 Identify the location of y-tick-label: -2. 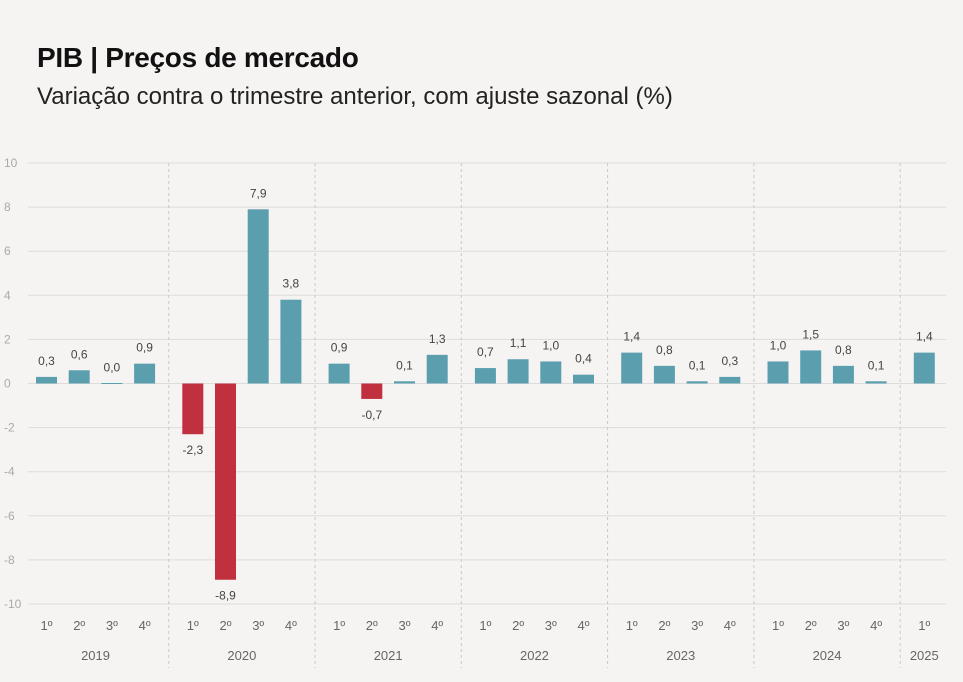
(9, 428).